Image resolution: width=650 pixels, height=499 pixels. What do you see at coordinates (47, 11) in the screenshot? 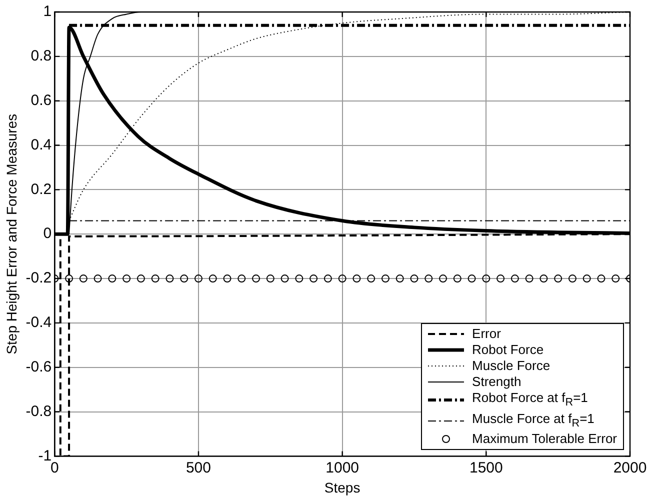
I see `y-tick-label: 1` at bounding box center [47, 11].